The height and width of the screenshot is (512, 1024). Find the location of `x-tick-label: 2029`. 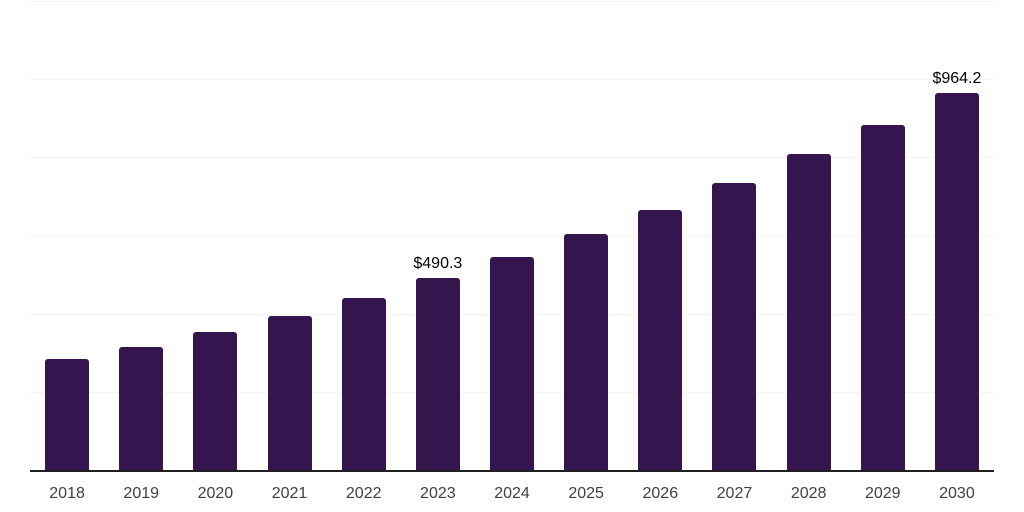

x-tick-label: 2029 is located at coordinates (882, 493).